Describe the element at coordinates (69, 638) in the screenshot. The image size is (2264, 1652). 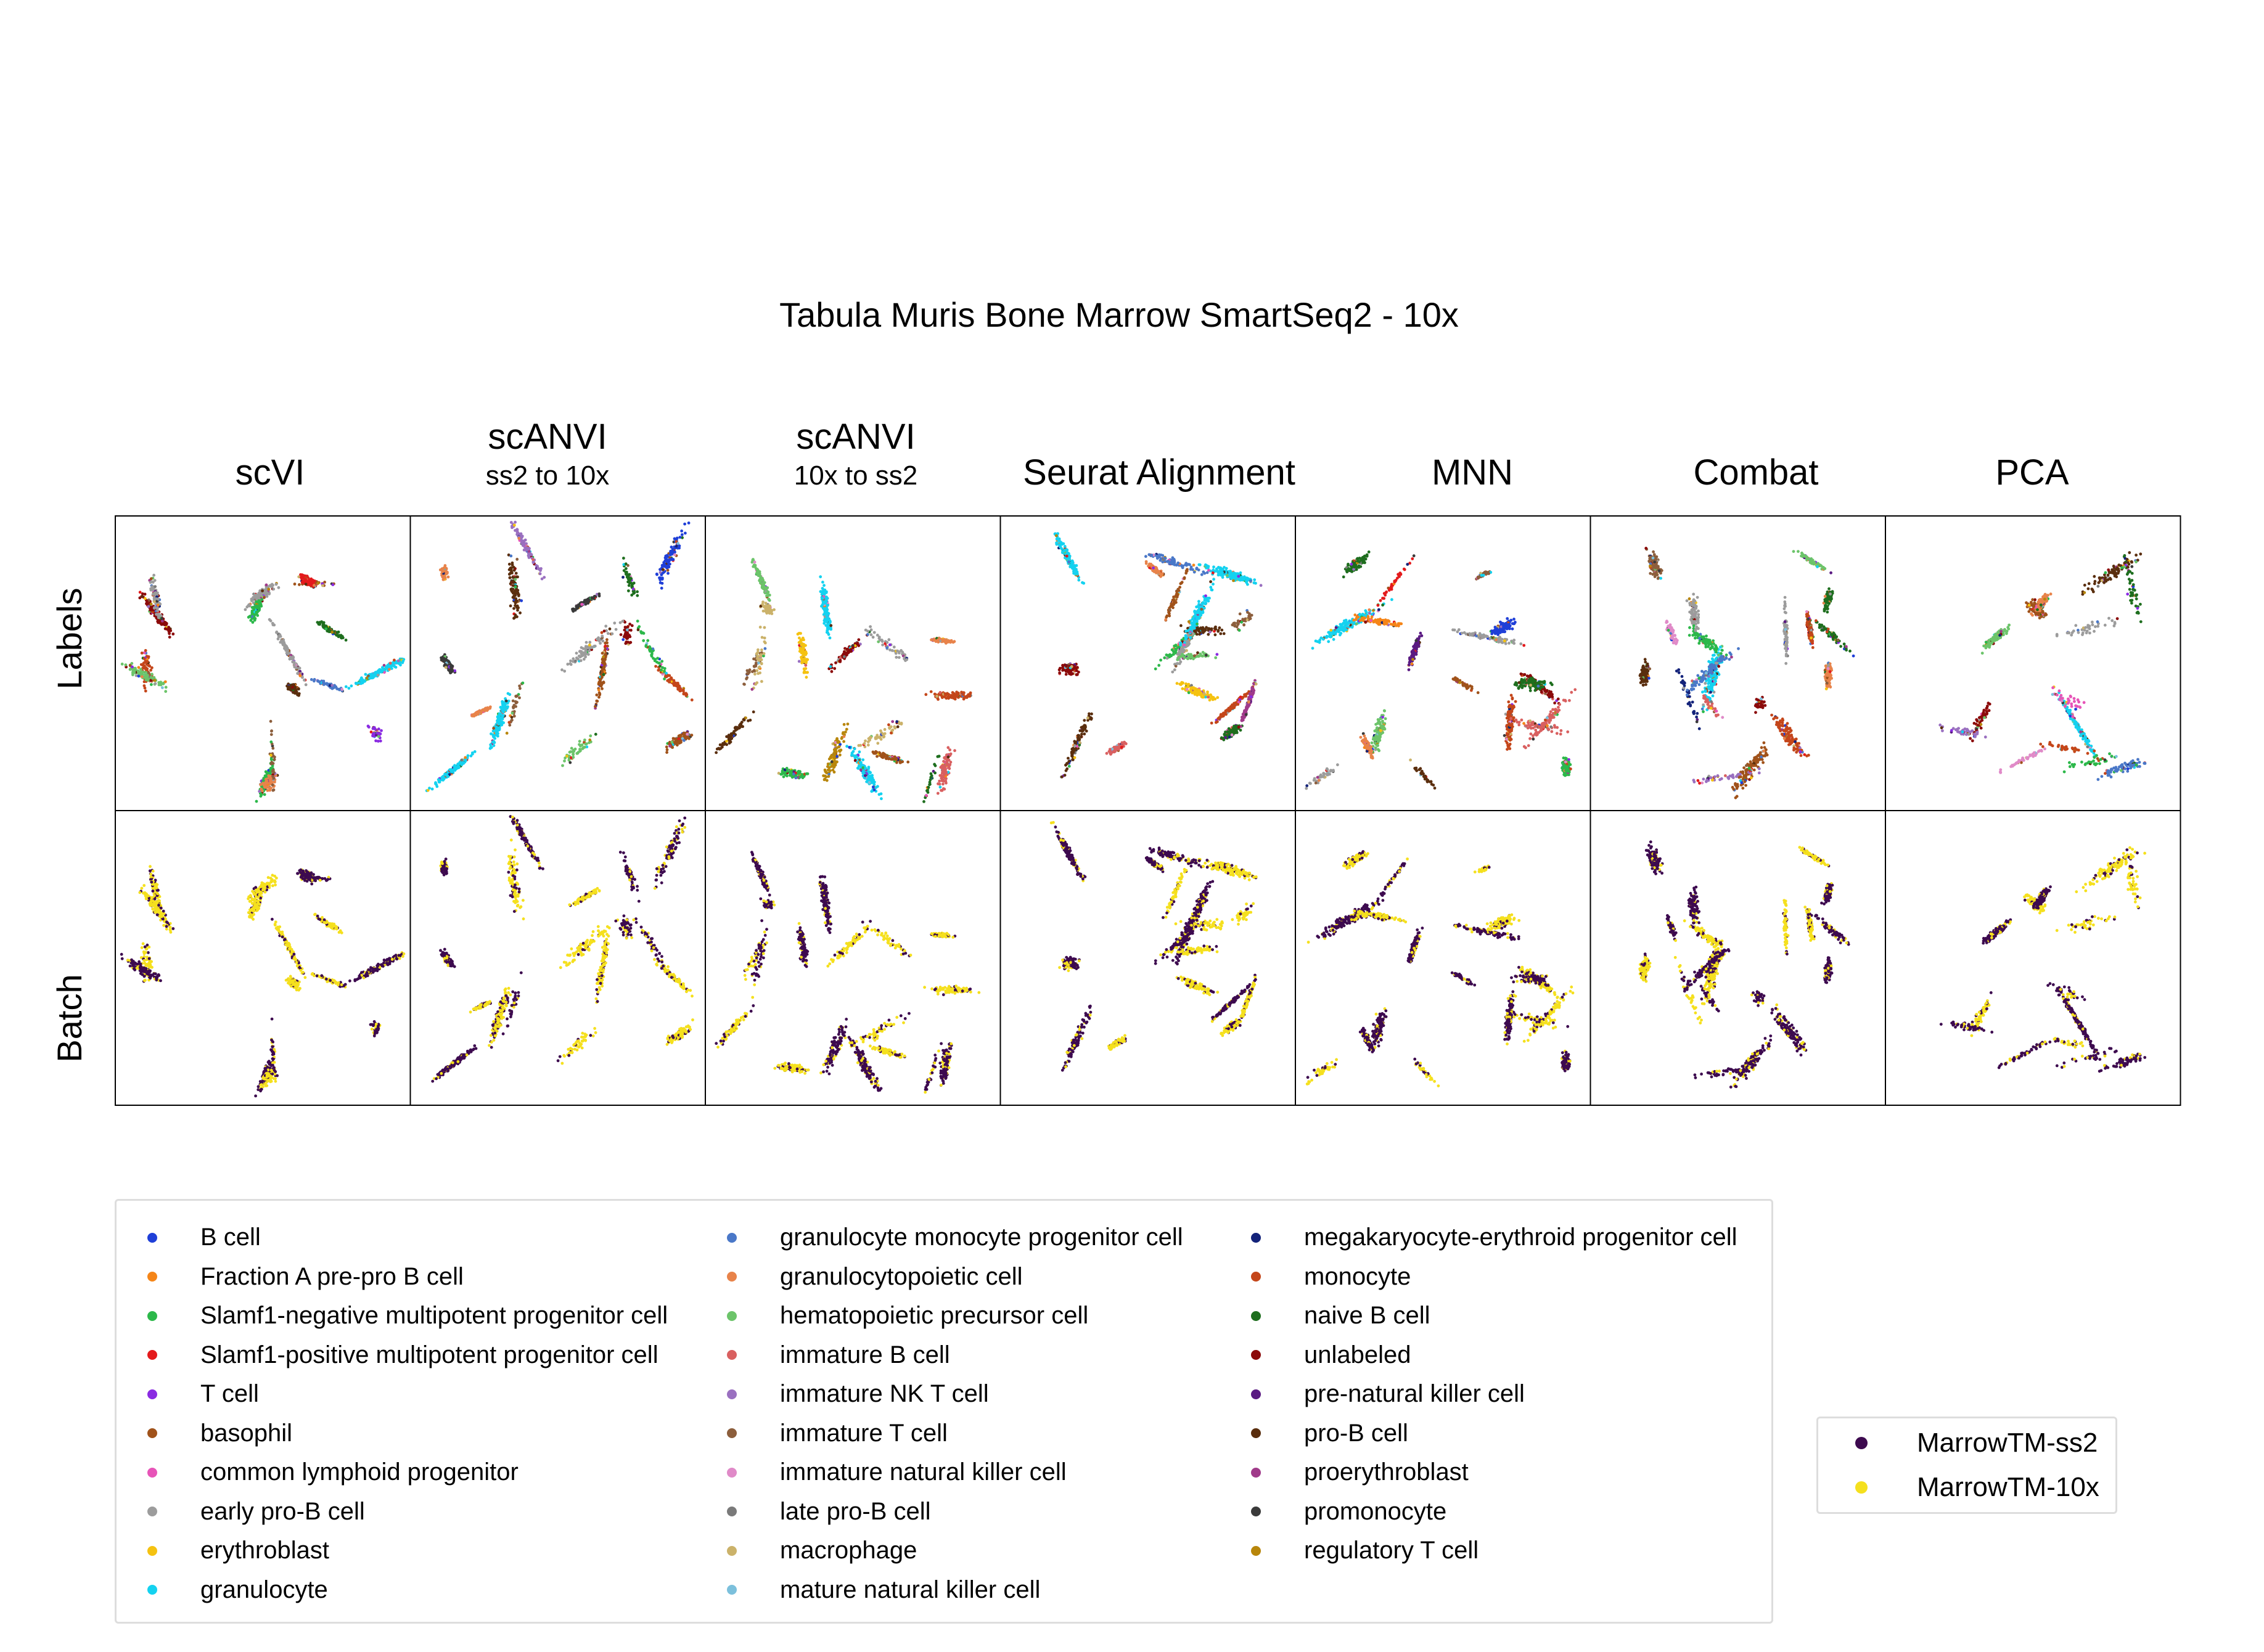
I see `row-label-labels: Labels` at that location.